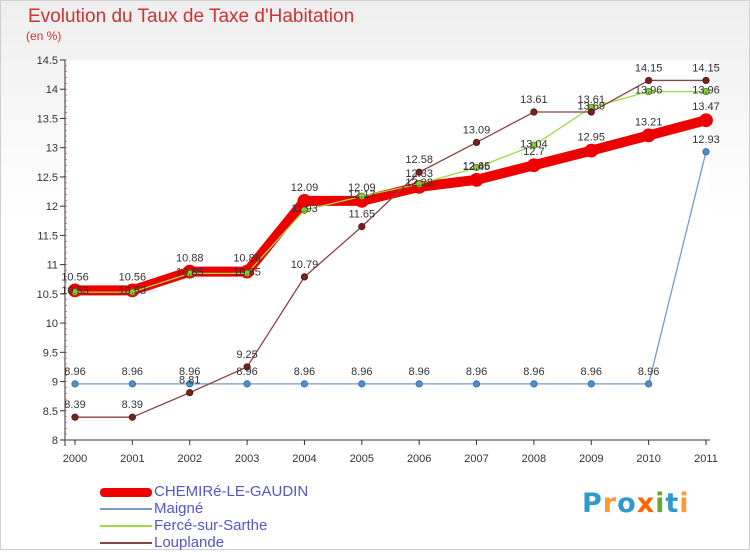 Image resolution: width=750 pixels, height=552 pixels. I want to click on y-tick-label: 8, so click(55, 441).